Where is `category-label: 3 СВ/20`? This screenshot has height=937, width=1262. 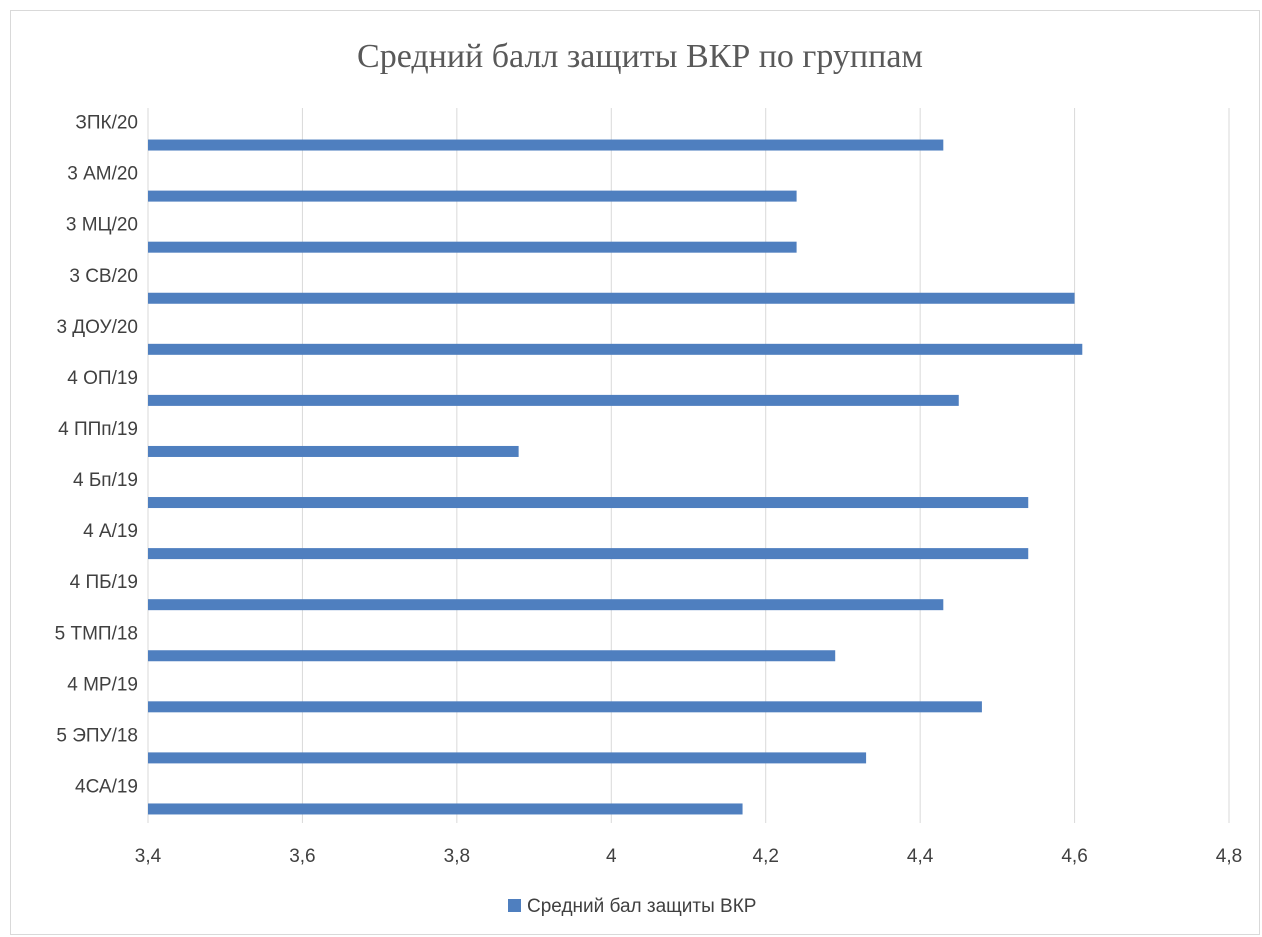
category-label: 3 СВ/20 is located at coordinates (103, 276).